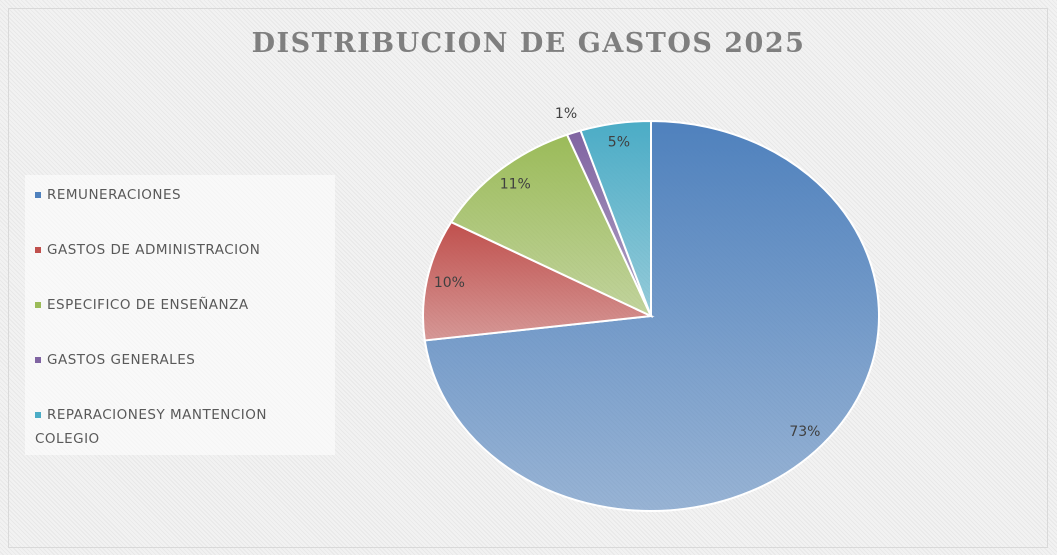  What do you see at coordinates (449, 283) in the screenshot?
I see `data-label: 10%` at bounding box center [449, 283].